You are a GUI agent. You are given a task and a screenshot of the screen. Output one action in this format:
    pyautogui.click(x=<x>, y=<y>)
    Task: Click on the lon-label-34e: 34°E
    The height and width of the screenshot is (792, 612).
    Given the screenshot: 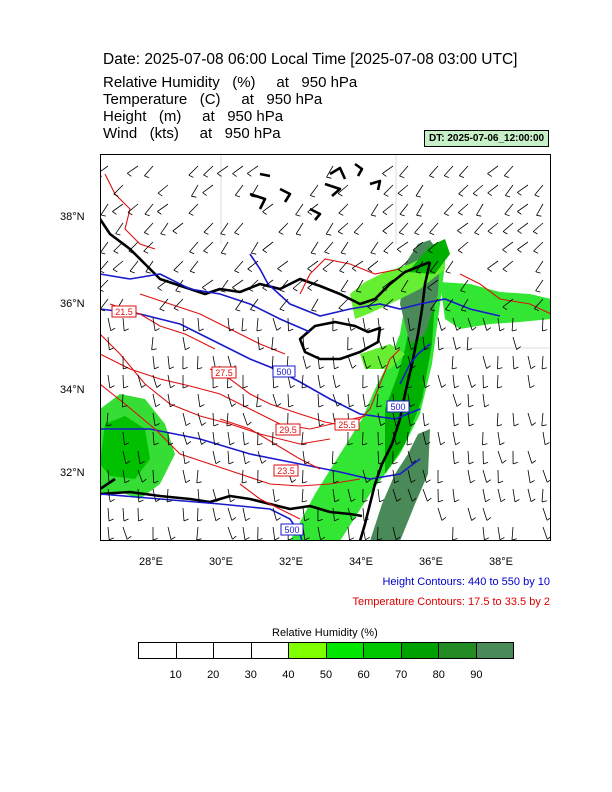 What is the action you would take?
    pyautogui.click(x=361, y=562)
    